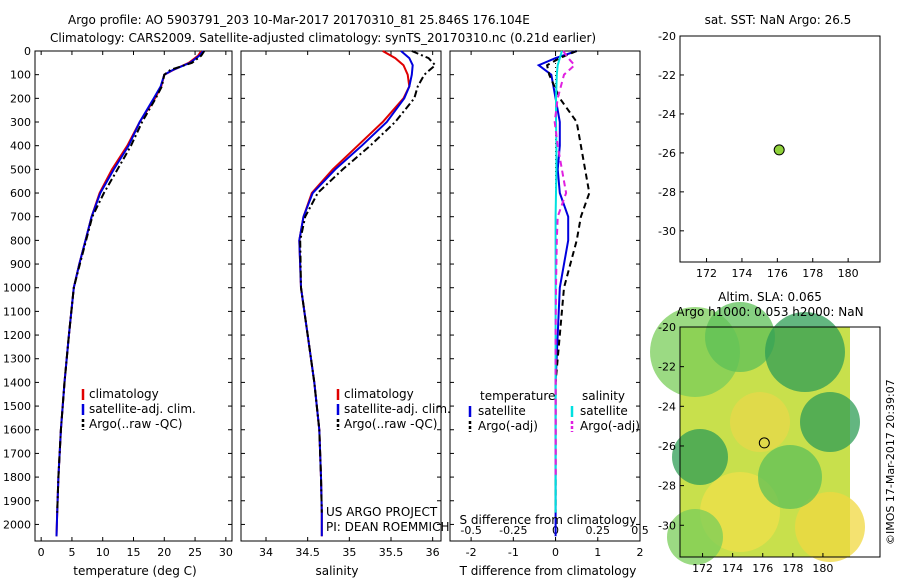 This screenshot has height=580, width=900. What do you see at coordinates (517, 396) in the screenshot?
I see `legend-group-title: temperature` at bounding box center [517, 396].